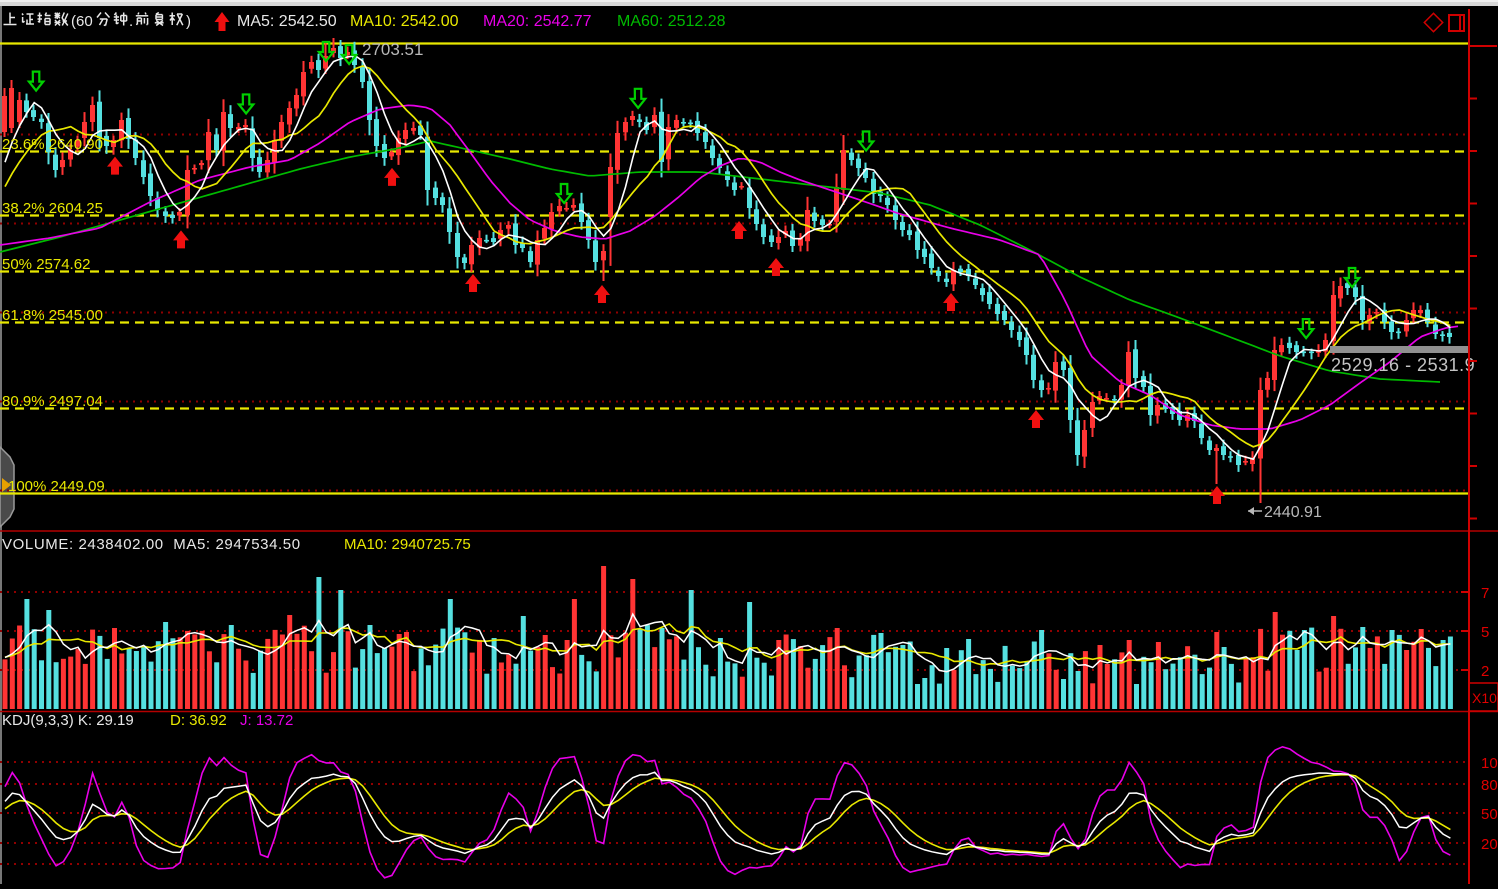 This screenshot has width=1498, height=889. What do you see at coordinates (1485, 671) in the screenshot?
I see `svg-text: 2` at bounding box center [1485, 671].